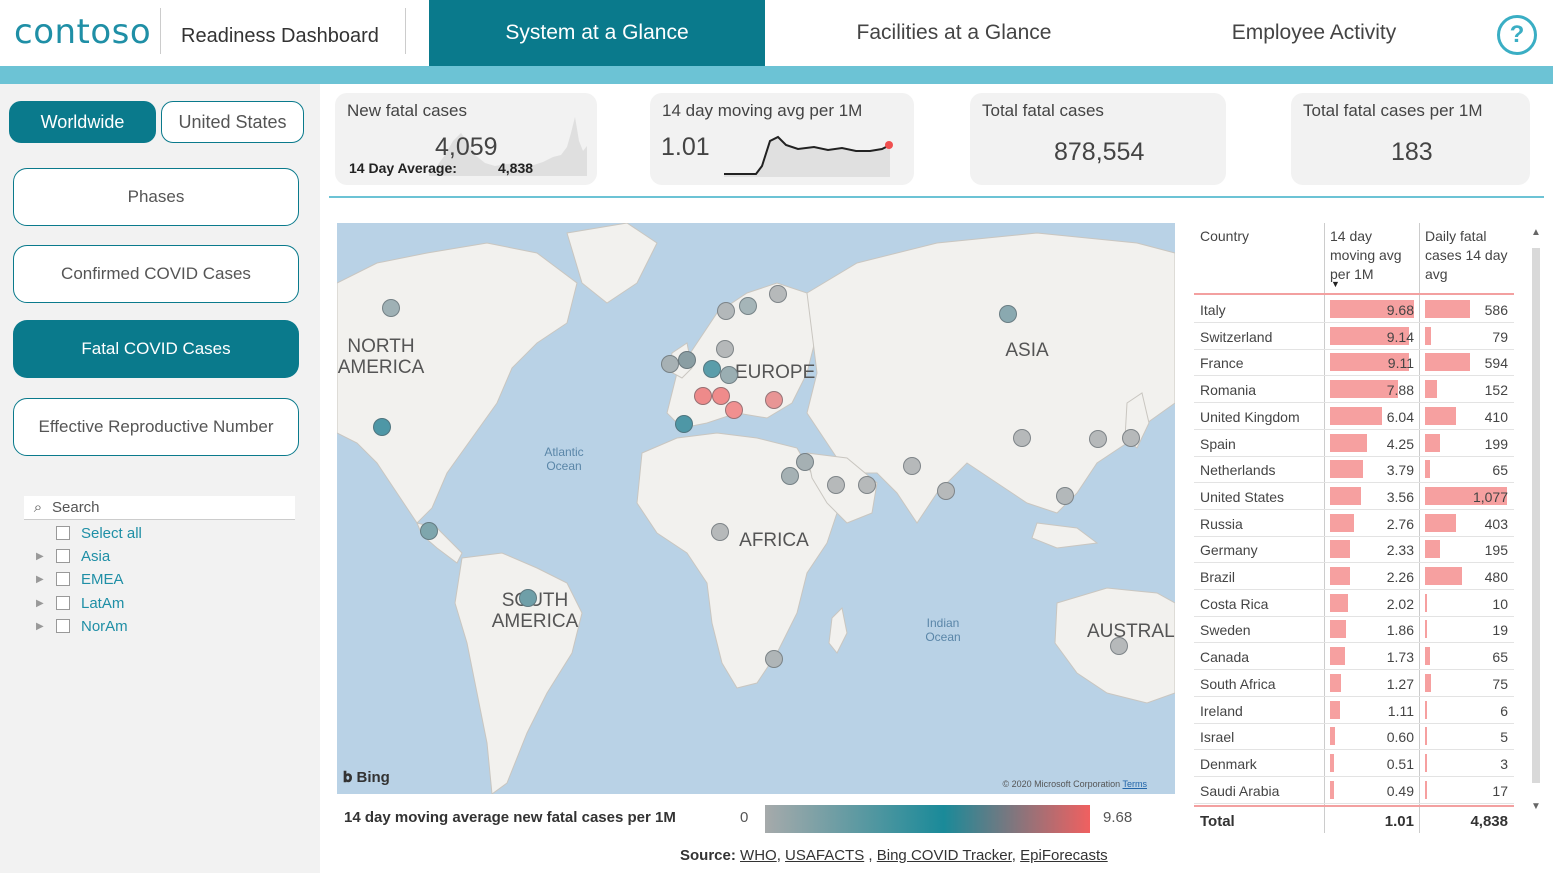 The height and width of the screenshot is (873, 1553). What do you see at coordinates (758, 855) in the screenshot?
I see `source-link-who: WHO` at bounding box center [758, 855].